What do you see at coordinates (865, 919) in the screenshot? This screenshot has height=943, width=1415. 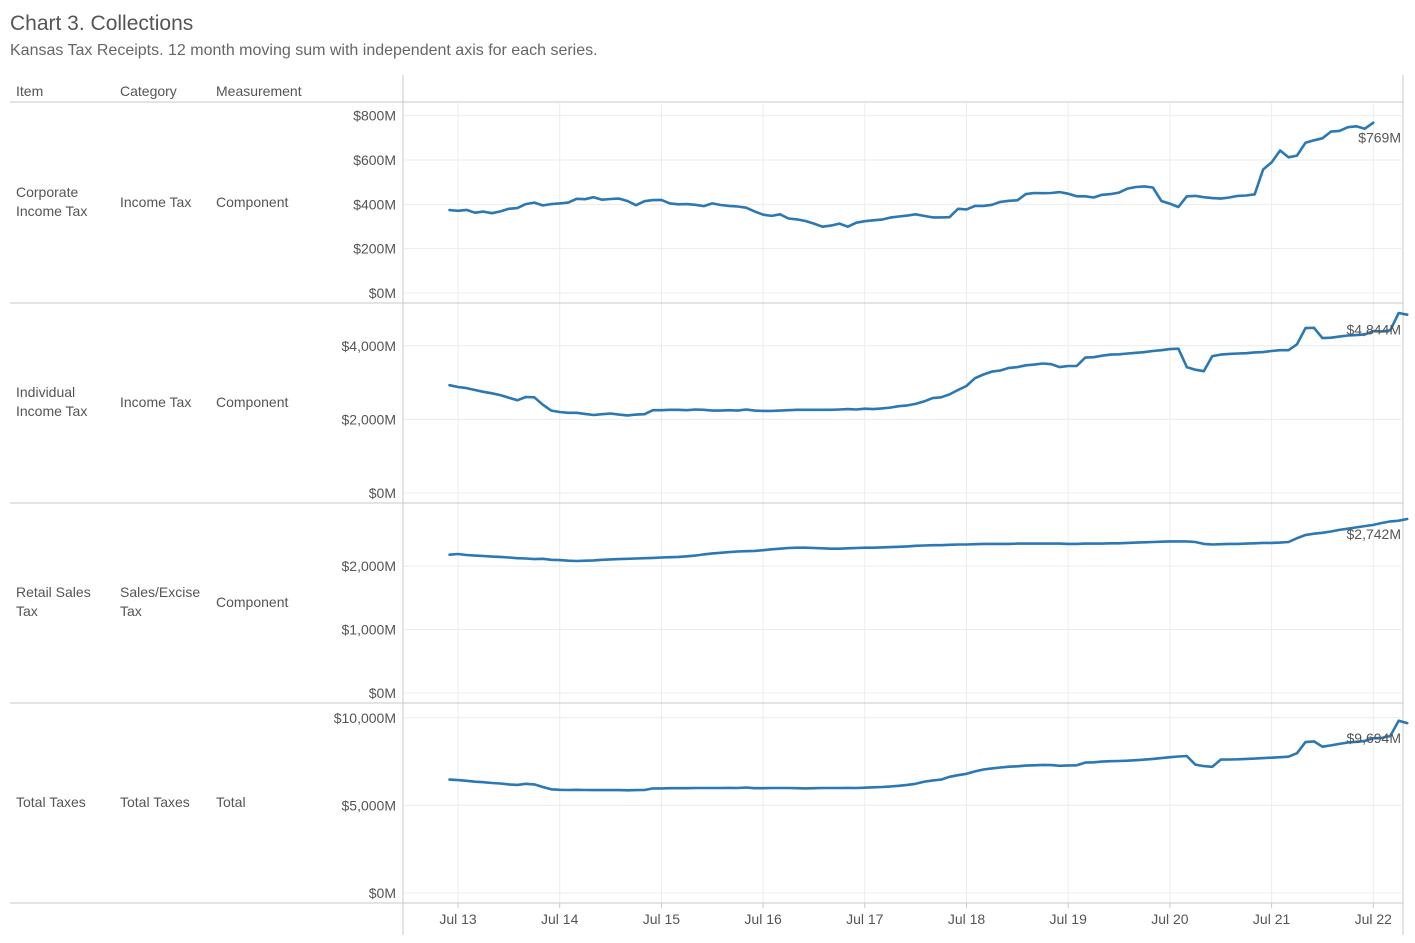 I see `x-tick-label: Jul 17` at bounding box center [865, 919].